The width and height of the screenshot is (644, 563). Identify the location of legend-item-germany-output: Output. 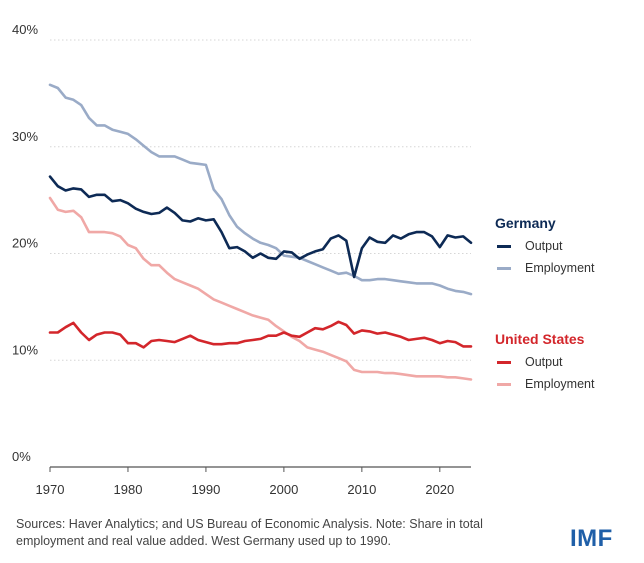
(530, 246).